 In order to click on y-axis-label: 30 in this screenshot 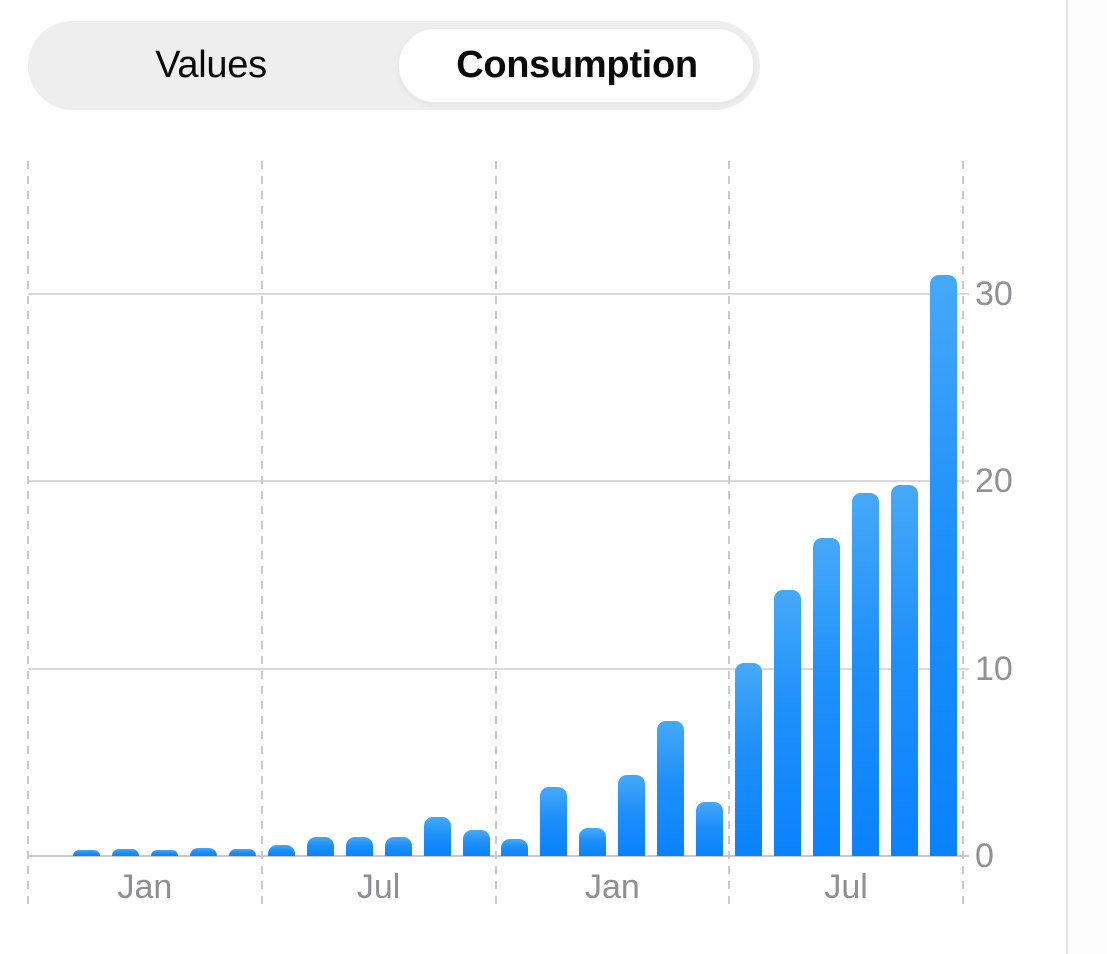, I will do `click(994, 294)`.